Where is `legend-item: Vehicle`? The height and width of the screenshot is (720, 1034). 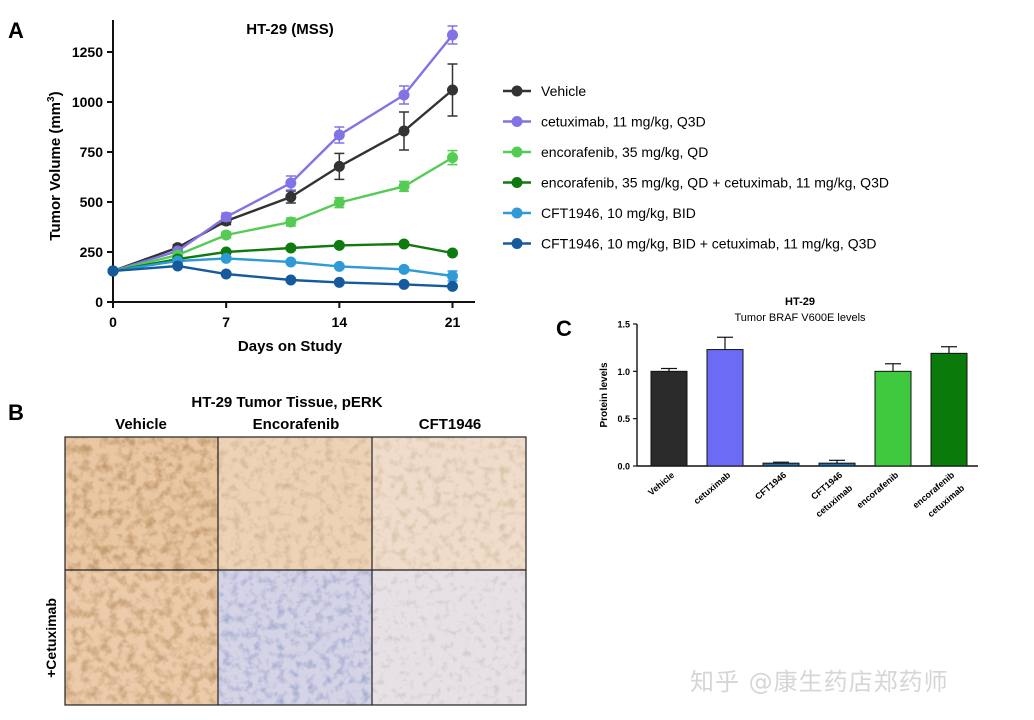 legend-item: Vehicle is located at coordinates (544, 91).